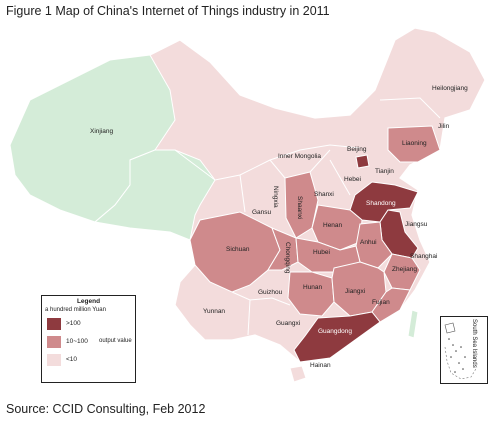  I want to click on label-jiangsu: Jiangsu, so click(416, 224).